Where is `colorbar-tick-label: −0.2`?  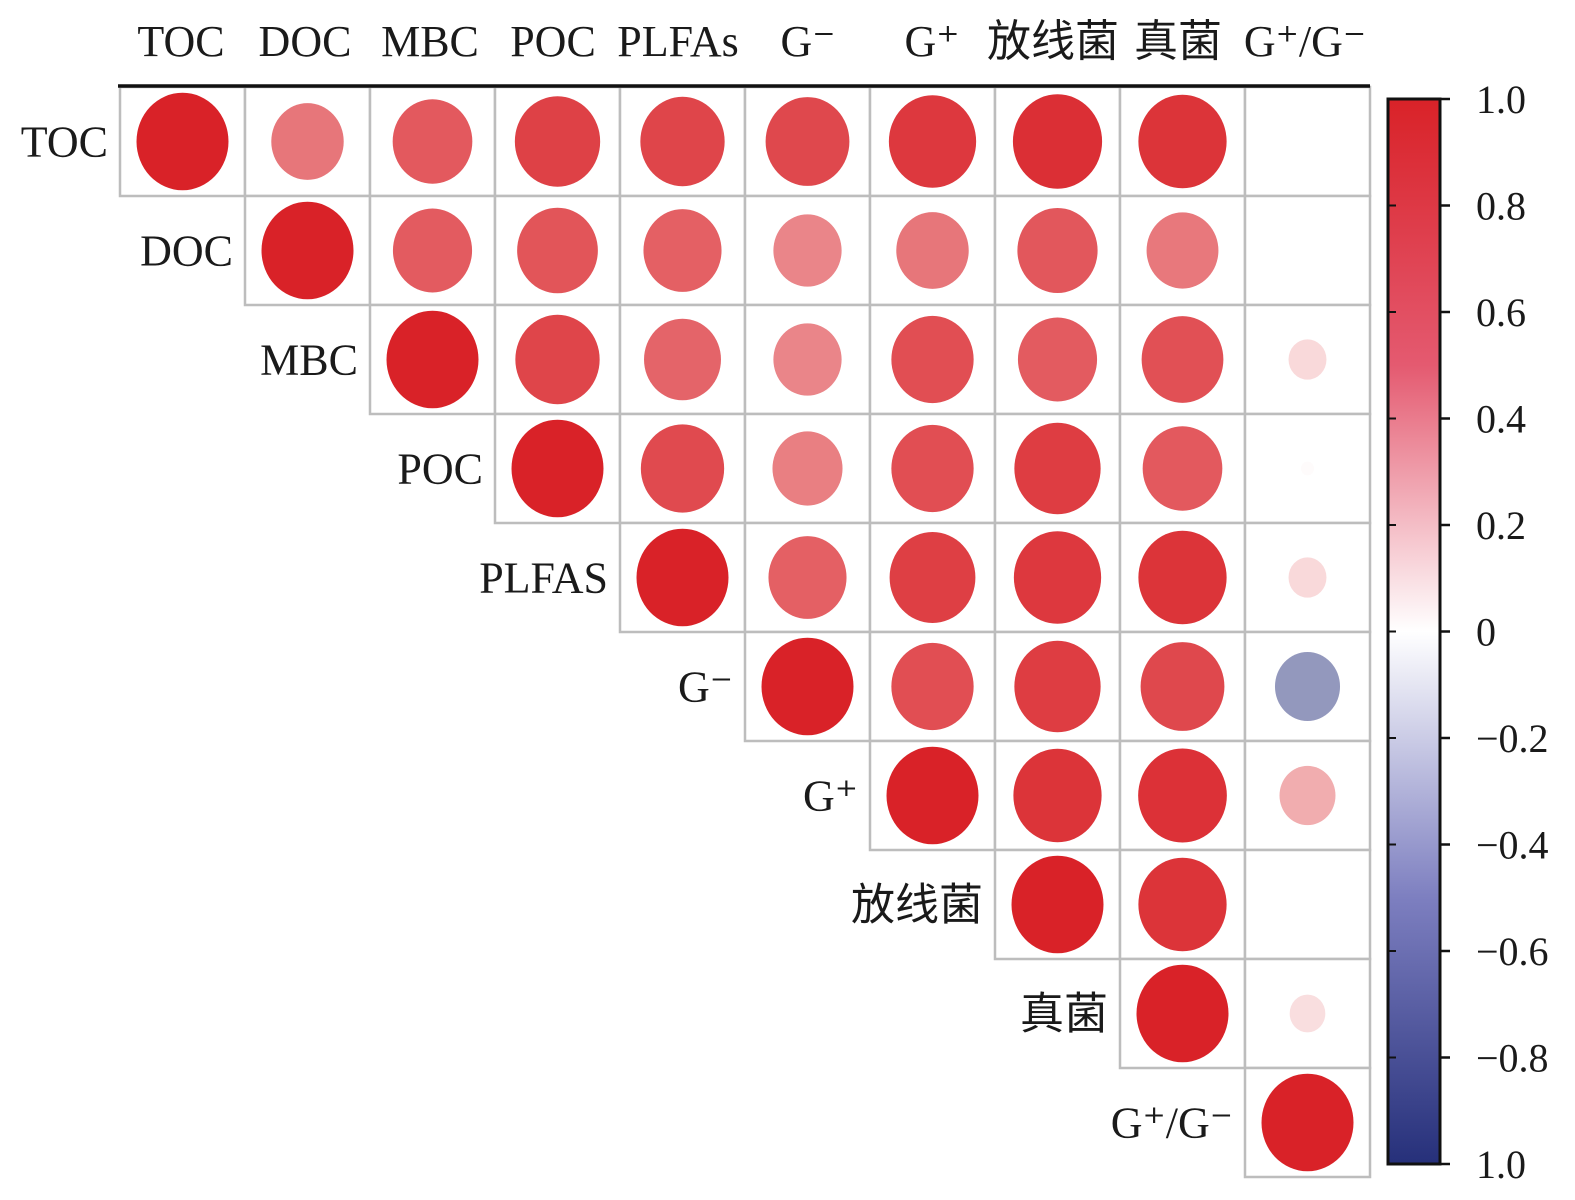
colorbar-tick-label: −0.2 is located at coordinates (1512, 738).